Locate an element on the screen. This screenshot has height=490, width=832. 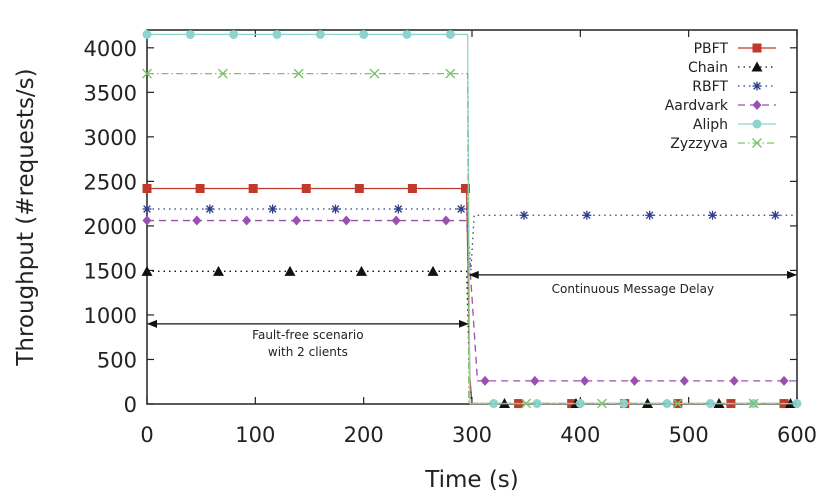
legend-item-aliph: Aliph is located at coordinates (734, 125).